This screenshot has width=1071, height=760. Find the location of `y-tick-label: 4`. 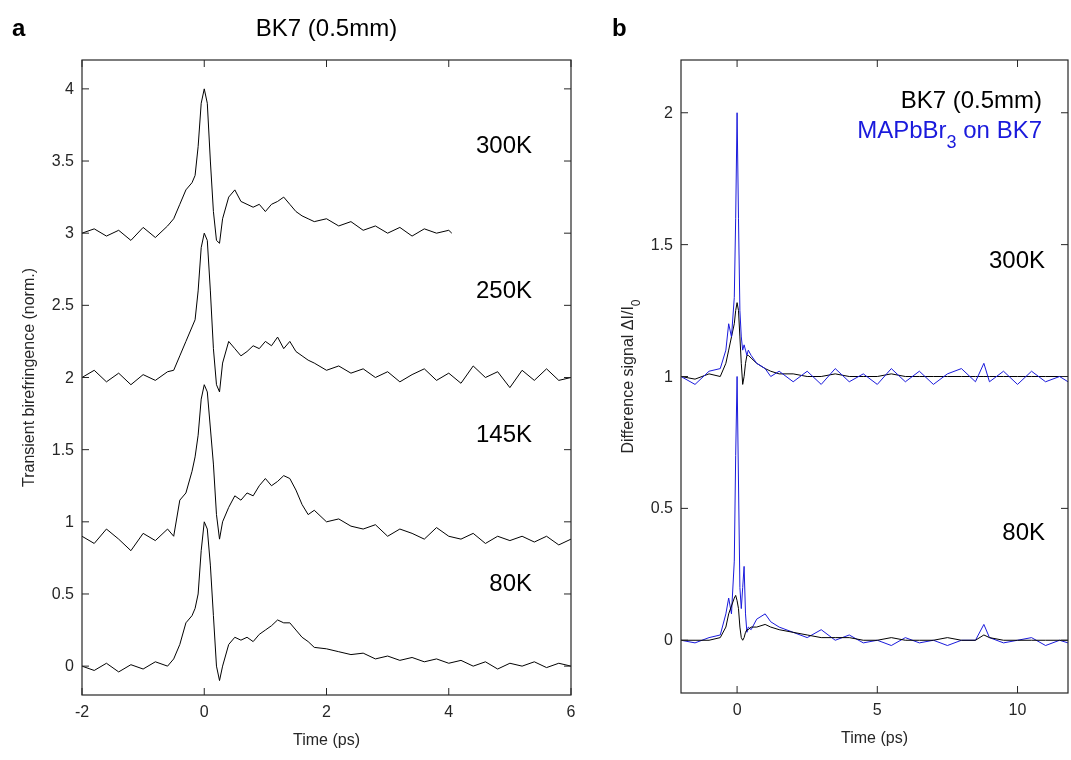

y-tick-label: 4 is located at coordinates (70, 88).